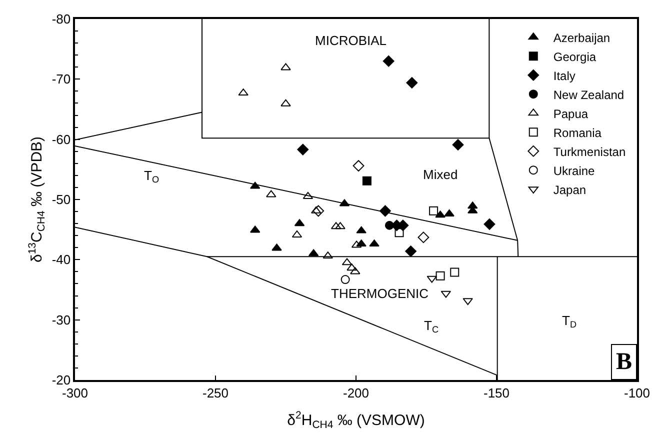 This screenshot has width=666, height=443. What do you see at coordinates (574, 57) in the screenshot?
I see `legend-label: Georgia` at bounding box center [574, 57].